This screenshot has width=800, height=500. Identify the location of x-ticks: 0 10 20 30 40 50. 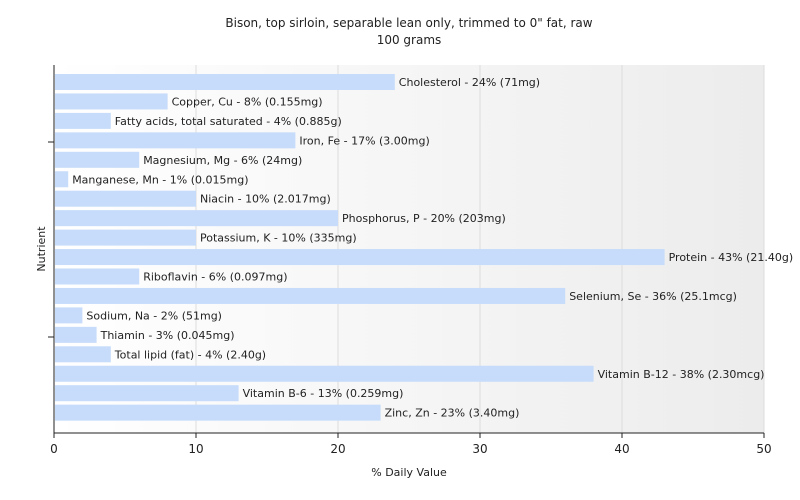
(411, 444).